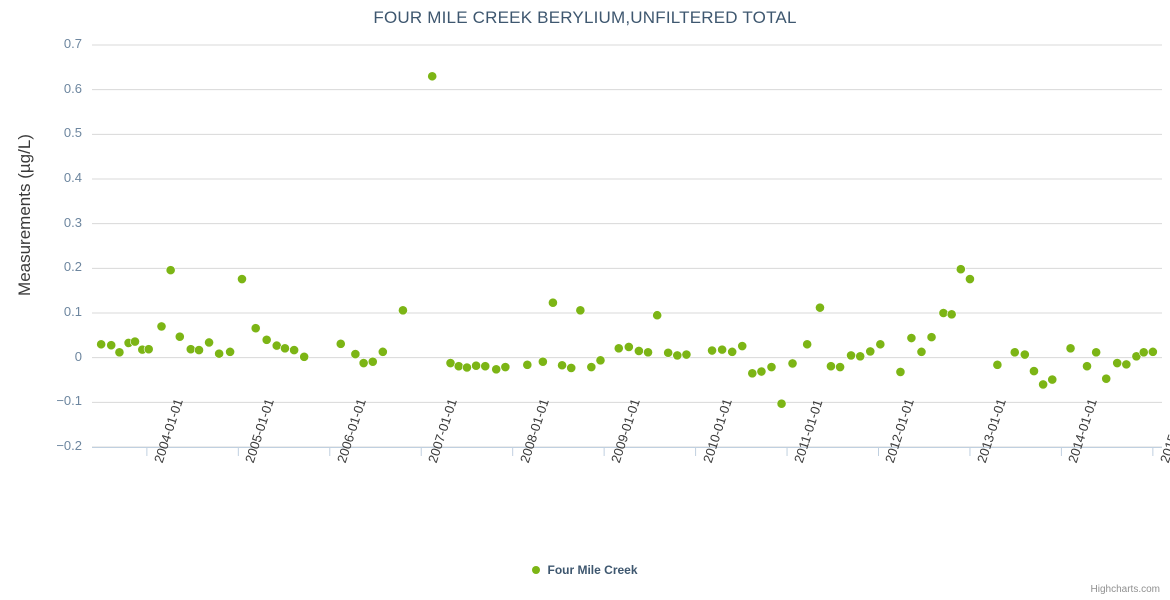 The height and width of the screenshot is (600, 1170). I want to click on chart-legend: Four Mile Creek, so click(585, 569).